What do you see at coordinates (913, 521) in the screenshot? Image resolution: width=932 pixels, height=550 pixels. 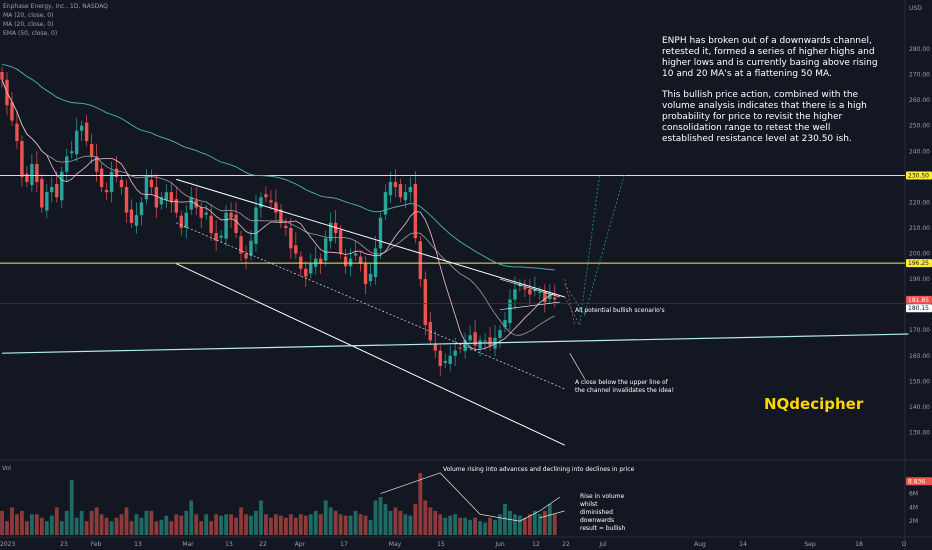 I see `volume-tick: 2M` at bounding box center [913, 521].